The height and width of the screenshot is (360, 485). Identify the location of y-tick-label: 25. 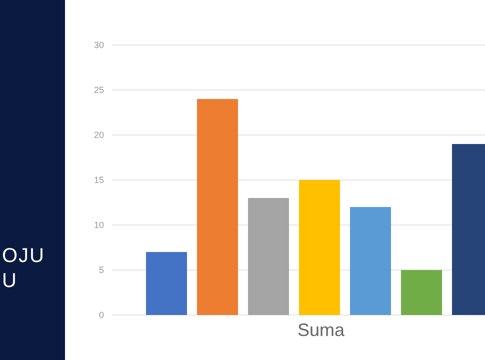
(99, 90).